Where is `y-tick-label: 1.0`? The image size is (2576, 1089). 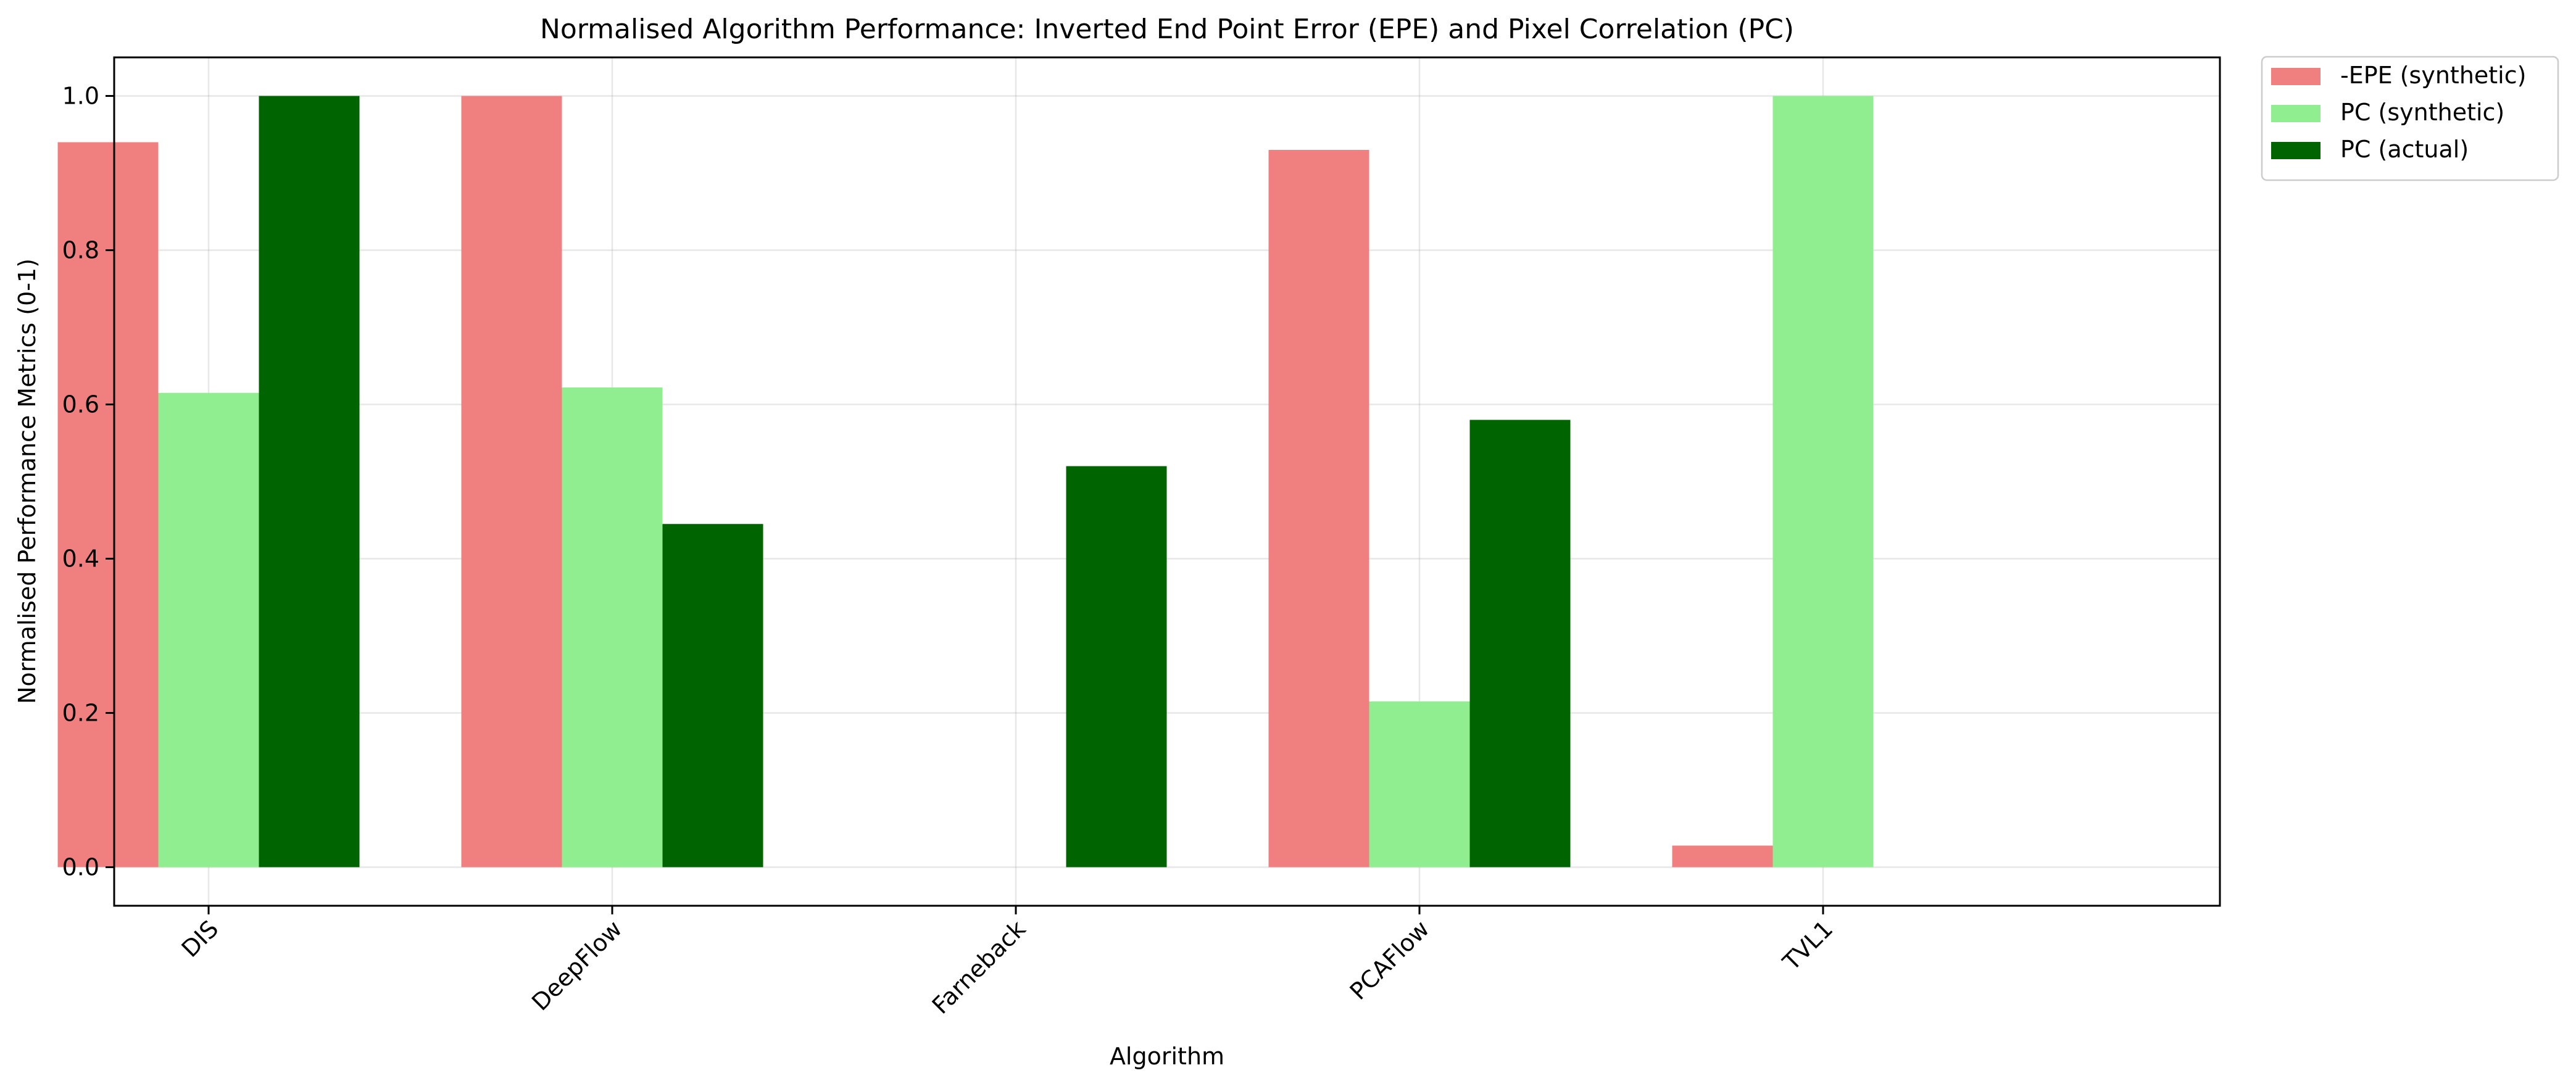 y-tick-label: 1.0 is located at coordinates (80, 96).